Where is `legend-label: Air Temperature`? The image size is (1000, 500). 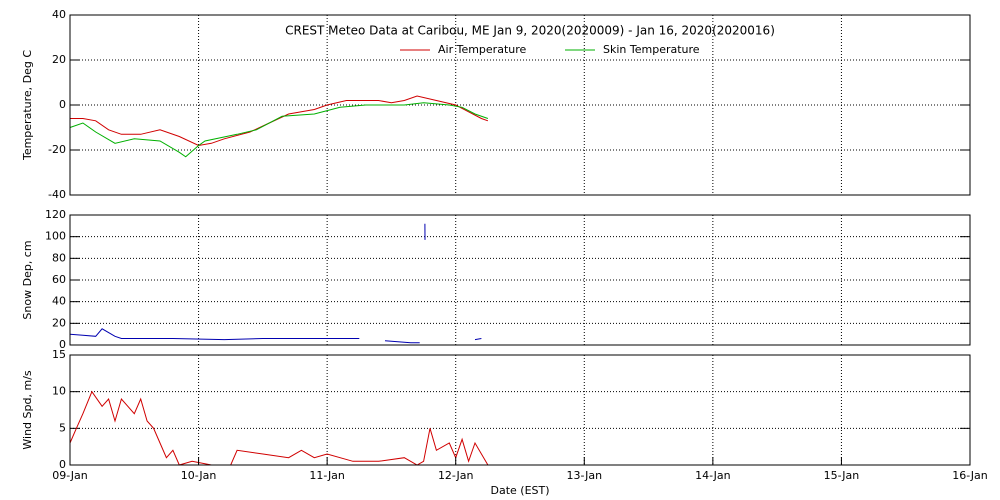
legend-label: Air Temperature is located at coordinates (482, 49).